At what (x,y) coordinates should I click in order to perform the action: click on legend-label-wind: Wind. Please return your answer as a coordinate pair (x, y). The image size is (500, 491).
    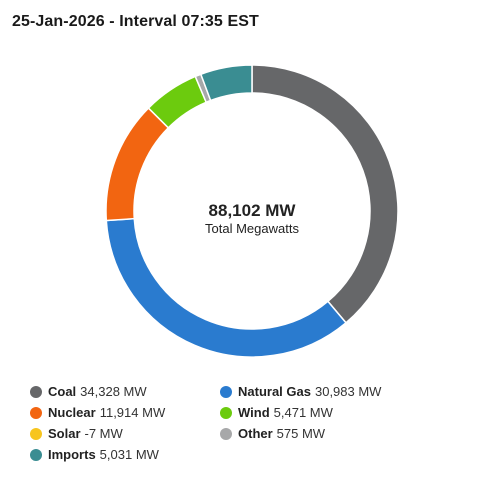
    Looking at the image, I should click on (254, 412).